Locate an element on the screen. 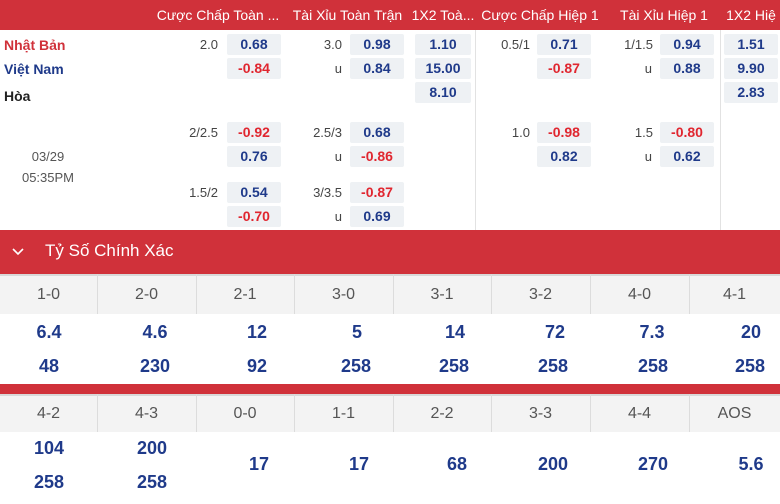 The image size is (780, 504). odds-cell: -0.84 is located at coordinates (254, 68).